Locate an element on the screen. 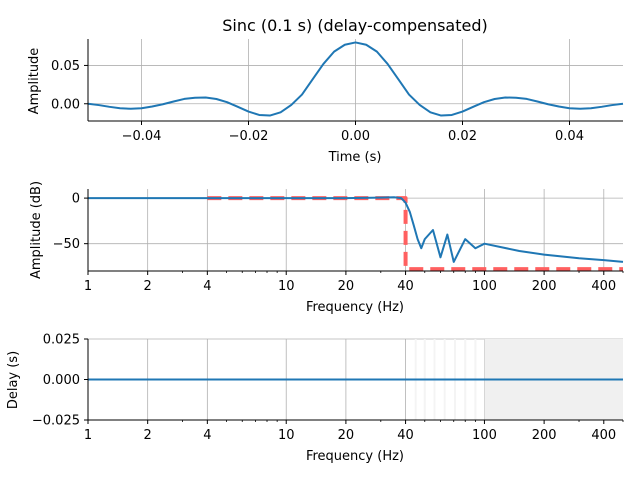 This screenshot has height=480, width=640. y-tick-label: 0.00 is located at coordinates (65, 104).